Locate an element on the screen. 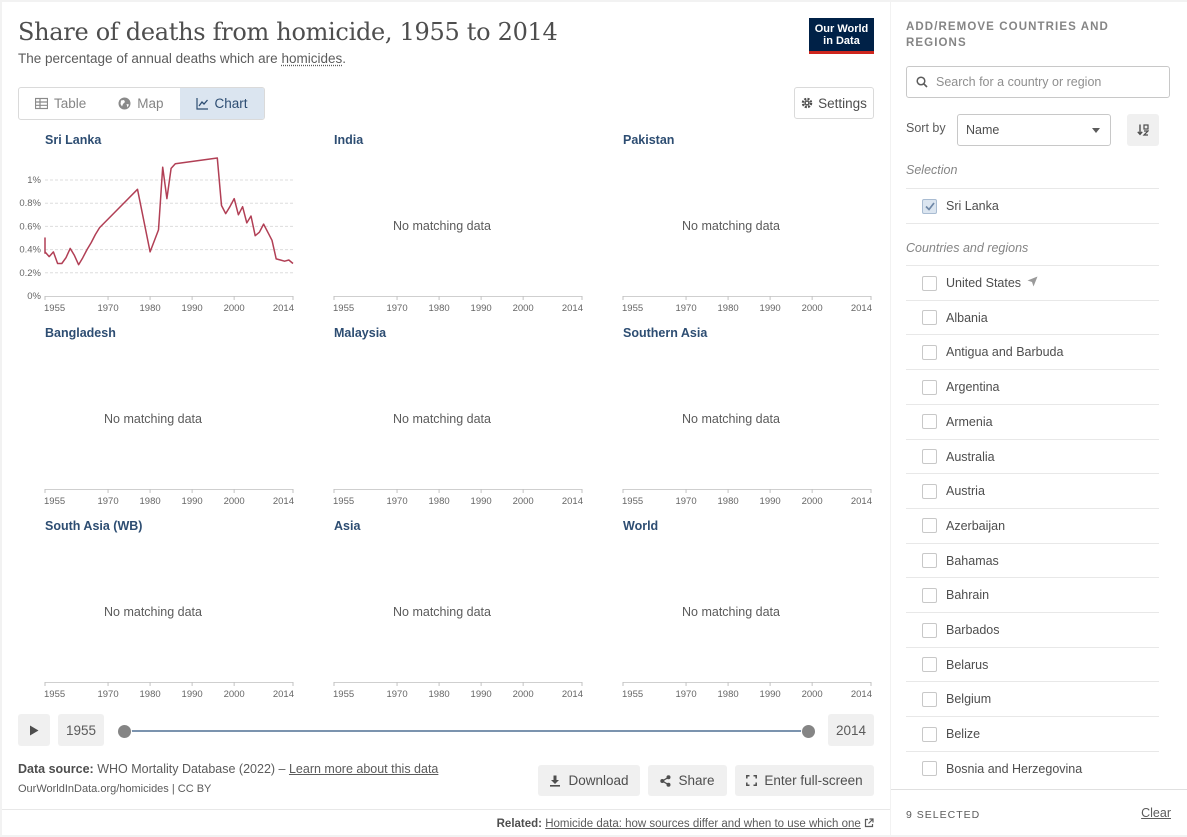 Image resolution: width=1187 pixels, height=837 pixels. settings-button: Settings is located at coordinates (834, 103).